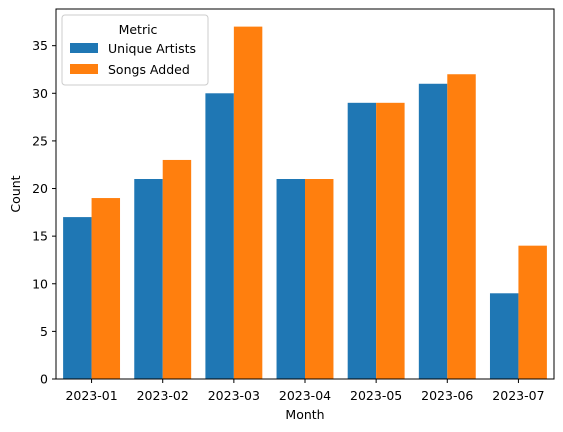  I want to click on y-tick-label: 30, so click(40, 93).